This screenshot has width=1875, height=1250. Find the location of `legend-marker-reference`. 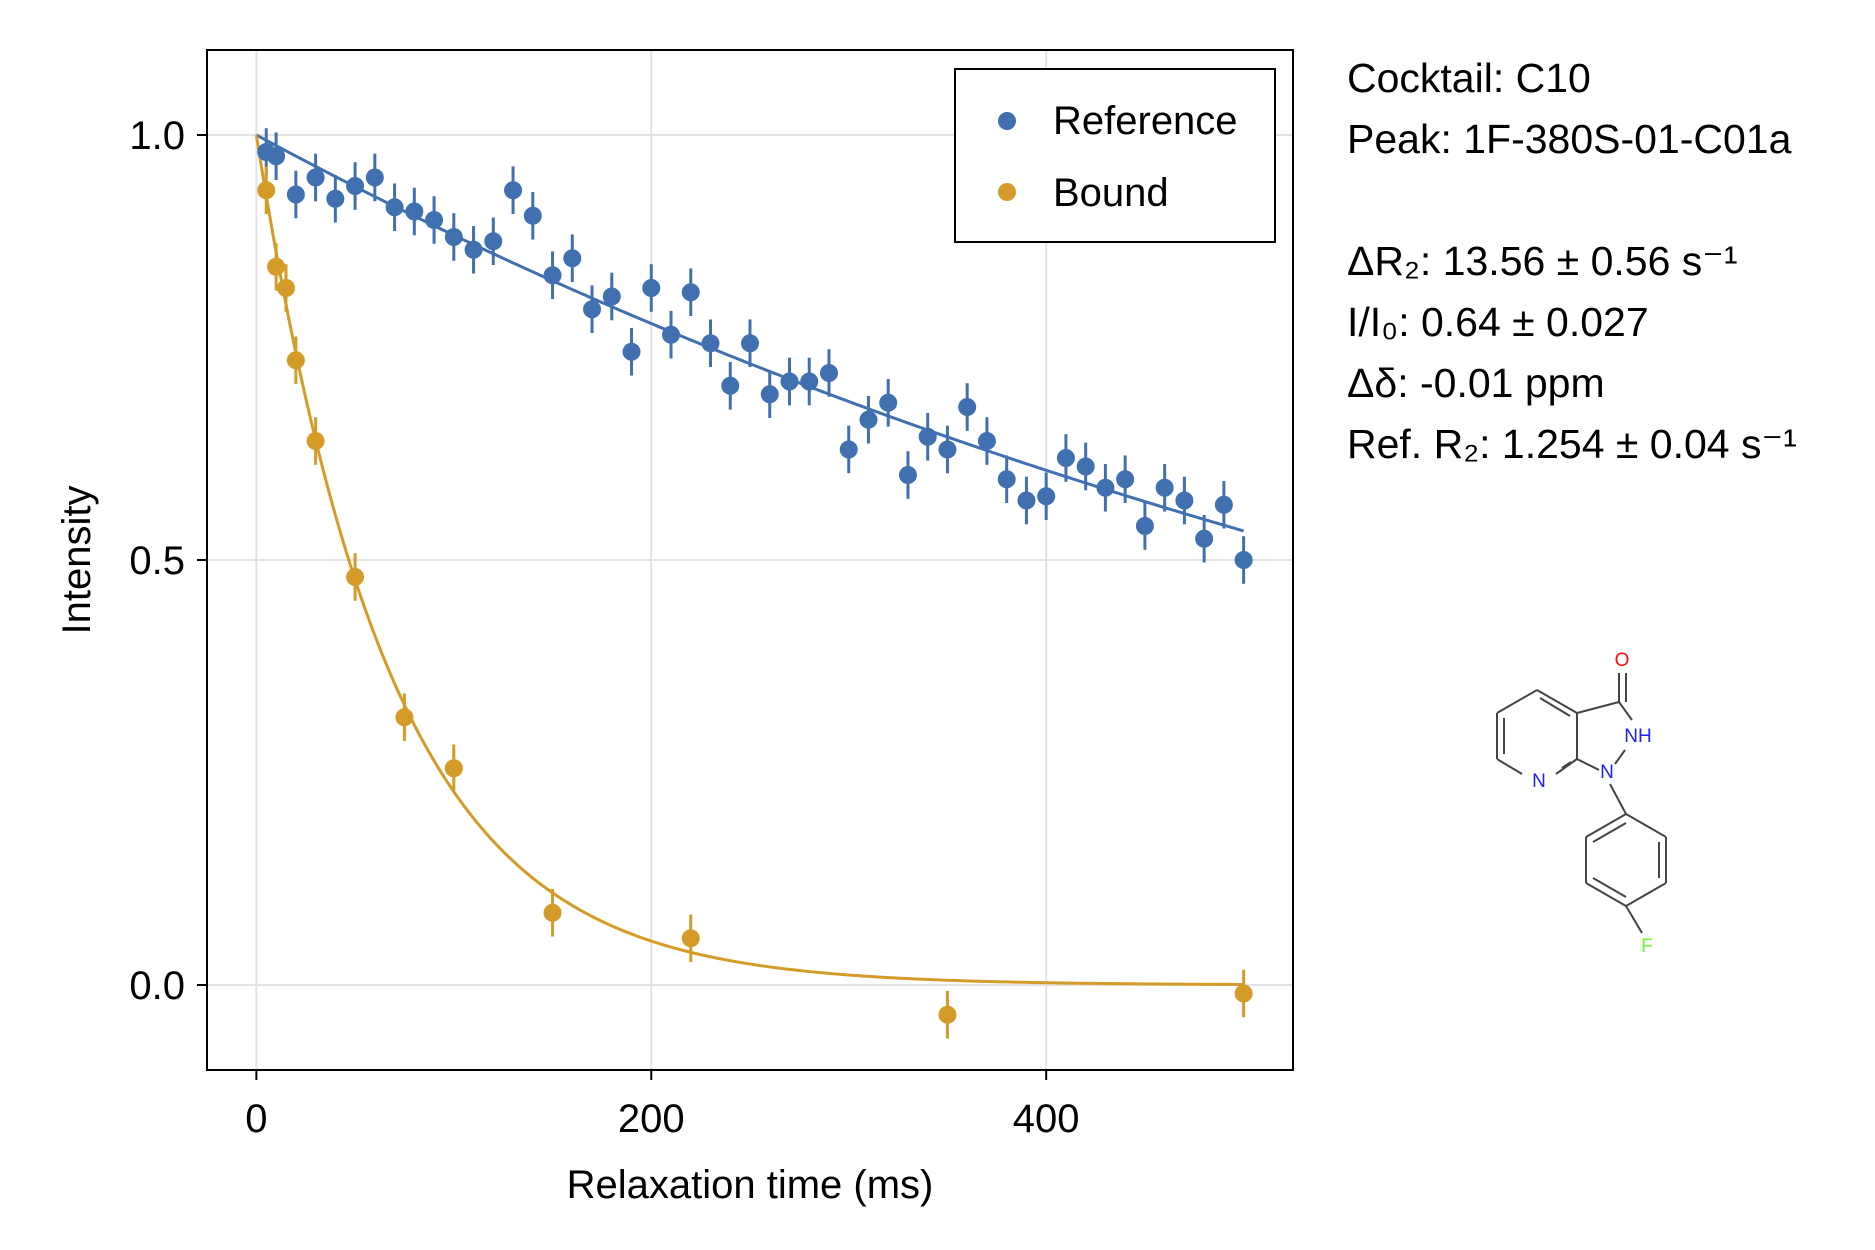

legend-marker-reference is located at coordinates (1007, 121).